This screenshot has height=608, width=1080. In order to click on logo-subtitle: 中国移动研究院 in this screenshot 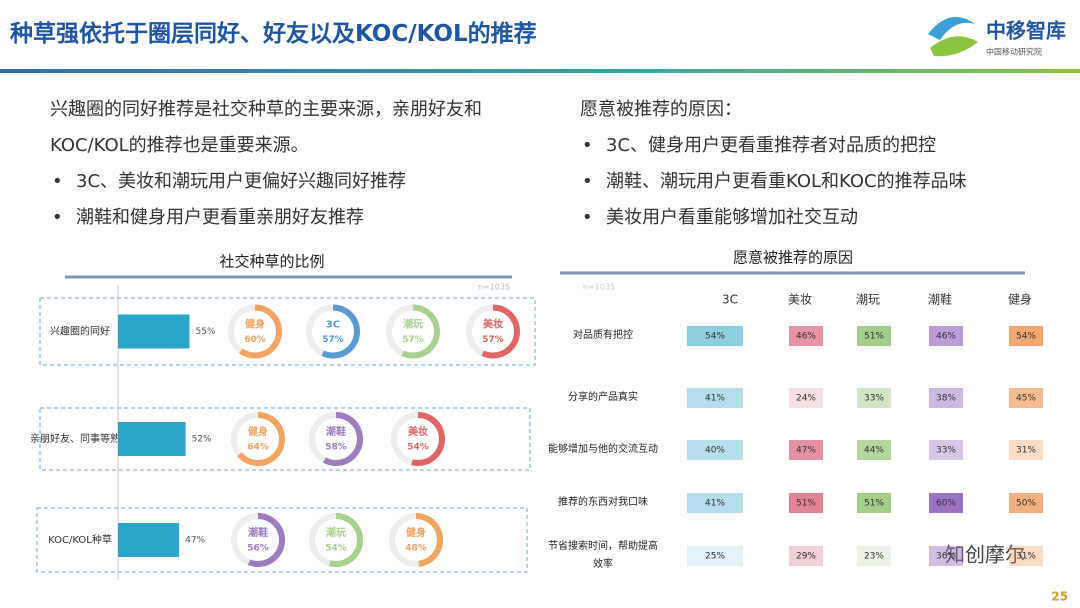, I will do `click(1014, 52)`.